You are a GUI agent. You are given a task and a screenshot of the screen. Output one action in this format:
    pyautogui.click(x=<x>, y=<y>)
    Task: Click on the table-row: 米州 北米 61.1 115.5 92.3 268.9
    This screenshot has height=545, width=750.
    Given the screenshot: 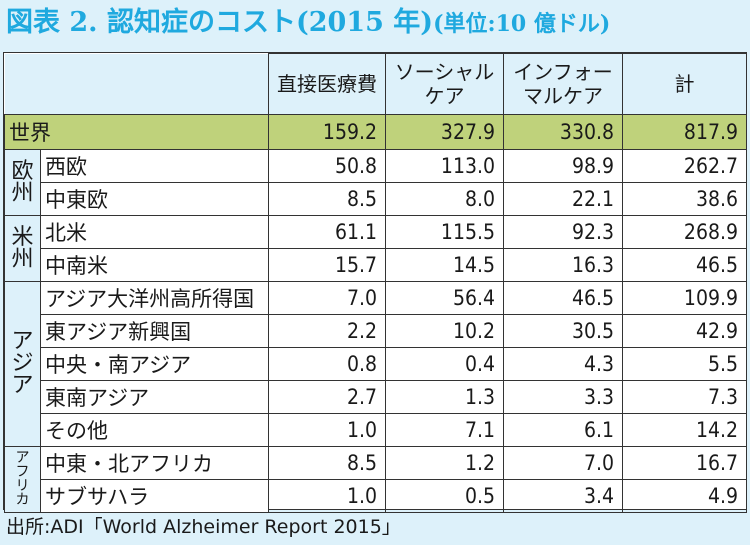 What is the action you would take?
    pyautogui.click(x=375, y=248)
    